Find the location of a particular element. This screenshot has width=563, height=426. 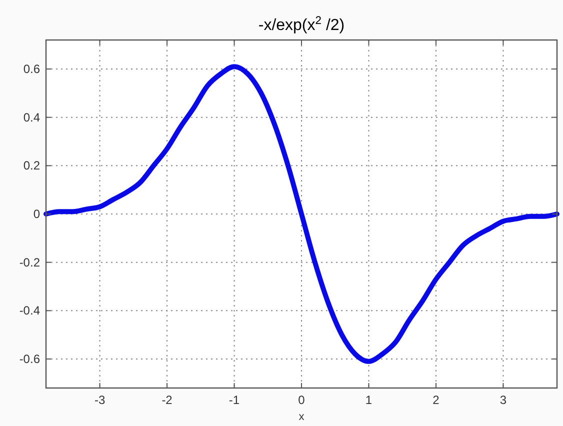

x-axis-title: x is located at coordinates (301, 417).